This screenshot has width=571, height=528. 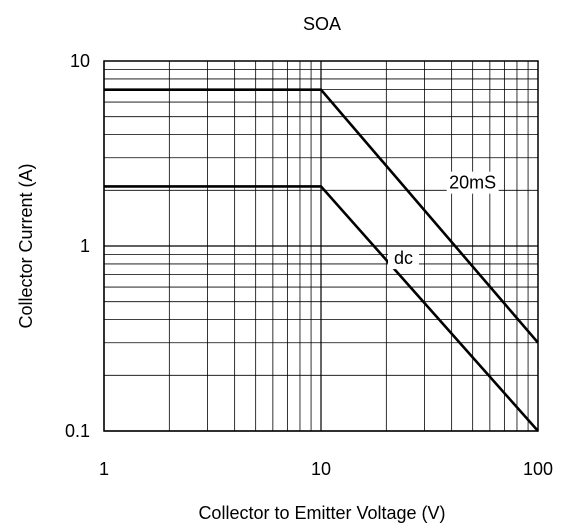 I want to click on x-tick-label: 10, so click(x=321, y=469).